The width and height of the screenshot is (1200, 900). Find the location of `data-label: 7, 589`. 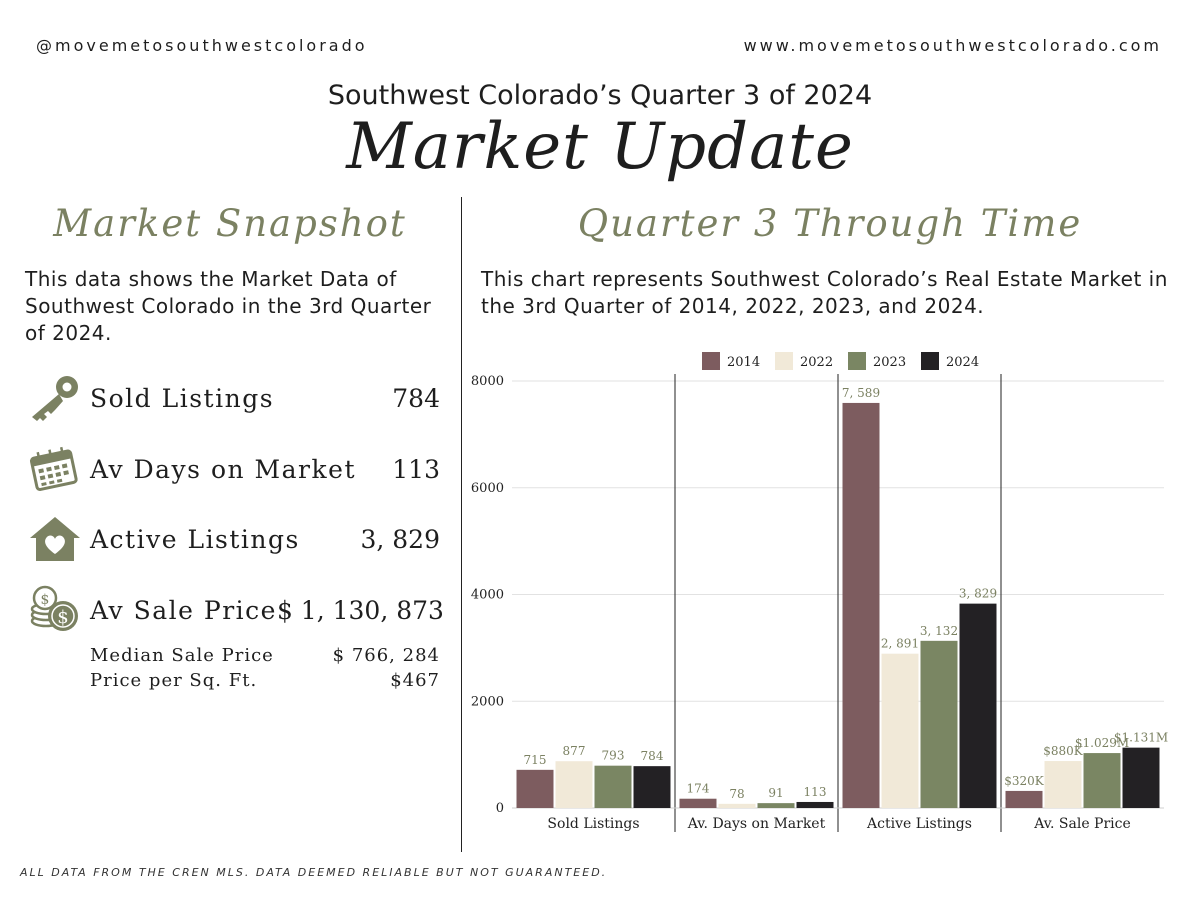

data-label: 7, 589 is located at coordinates (861, 393).